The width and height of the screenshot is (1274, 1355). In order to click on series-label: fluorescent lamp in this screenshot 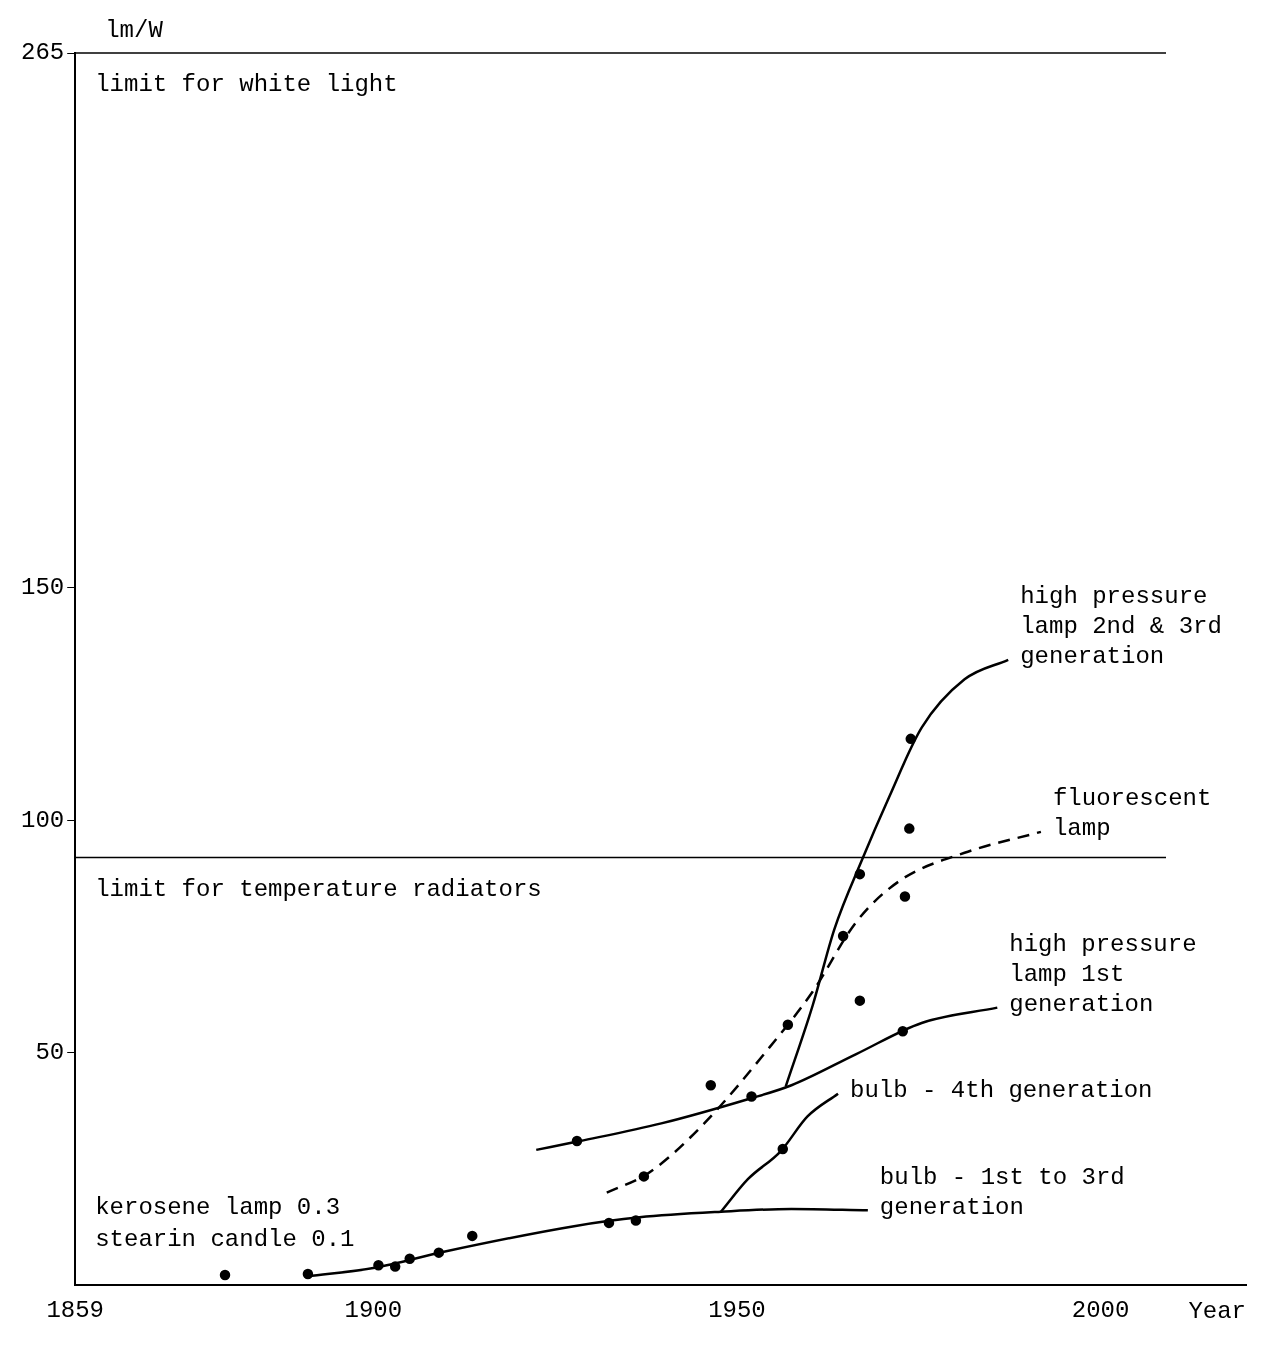, I will do `click(1132, 814)`.